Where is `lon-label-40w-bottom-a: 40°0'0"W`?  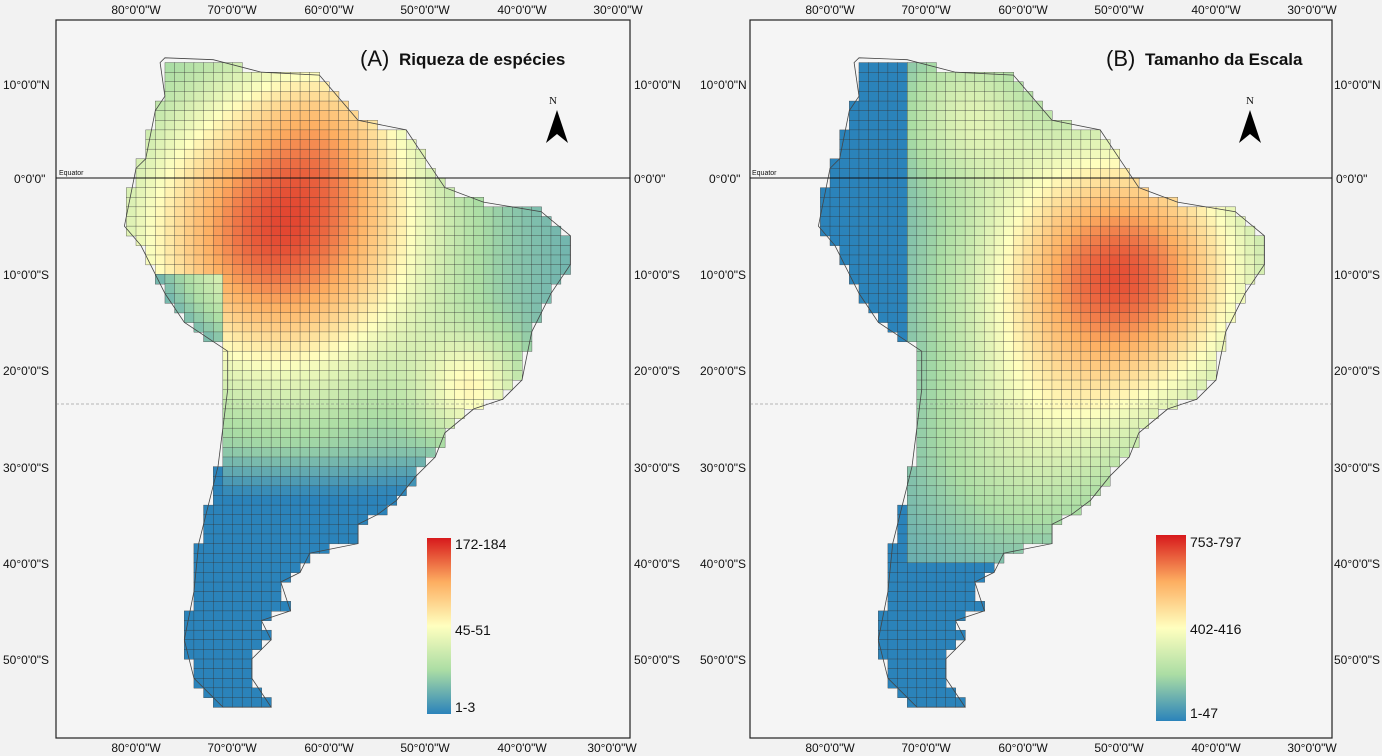 lon-label-40w-bottom-a: 40°0'0"W is located at coordinates (522, 748).